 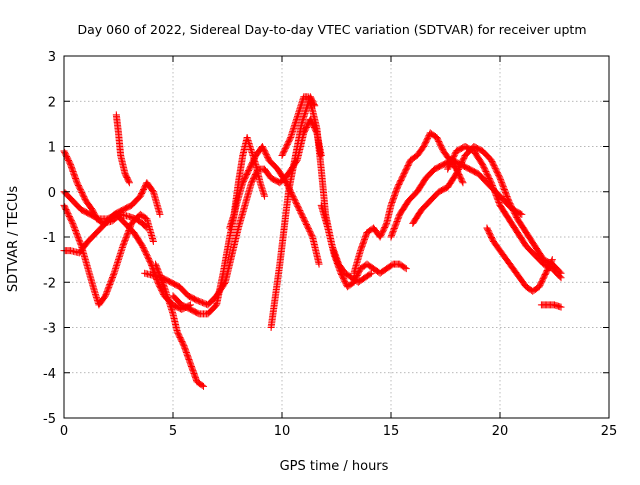 I want to click on y-tick-label: 3, so click(x=52, y=57).